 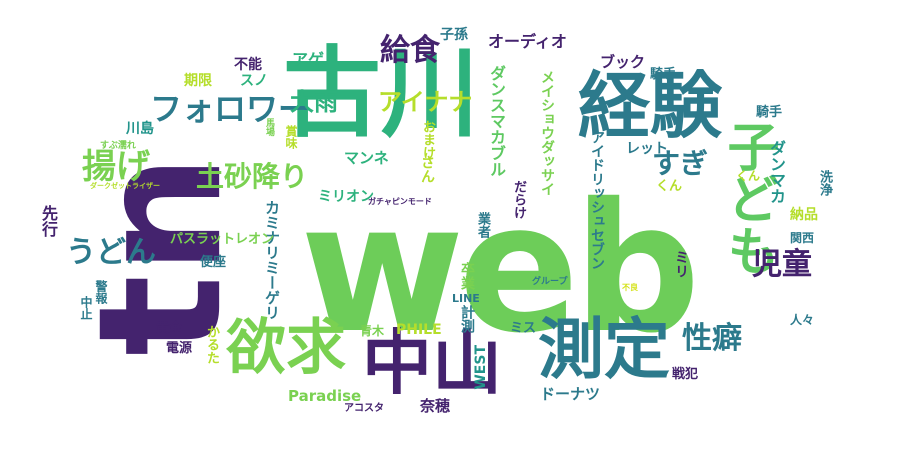 What do you see at coordinates (712, 338) in the screenshot?
I see `word-seiheki: 性癖` at bounding box center [712, 338].